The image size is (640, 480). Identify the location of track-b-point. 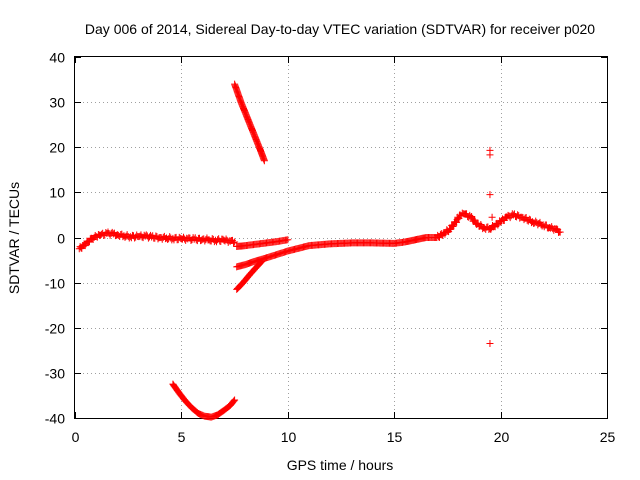
(288, 240).